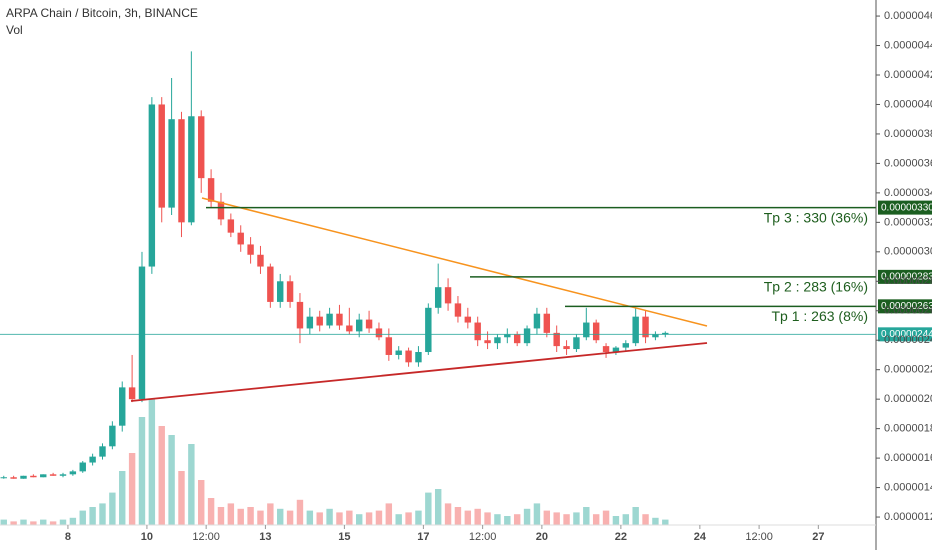 The height and width of the screenshot is (550, 932). What do you see at coordinates (908, 45) in the screenshot?
I see `y-tick-label: 0.00000440` at bounding box center [908, 45].